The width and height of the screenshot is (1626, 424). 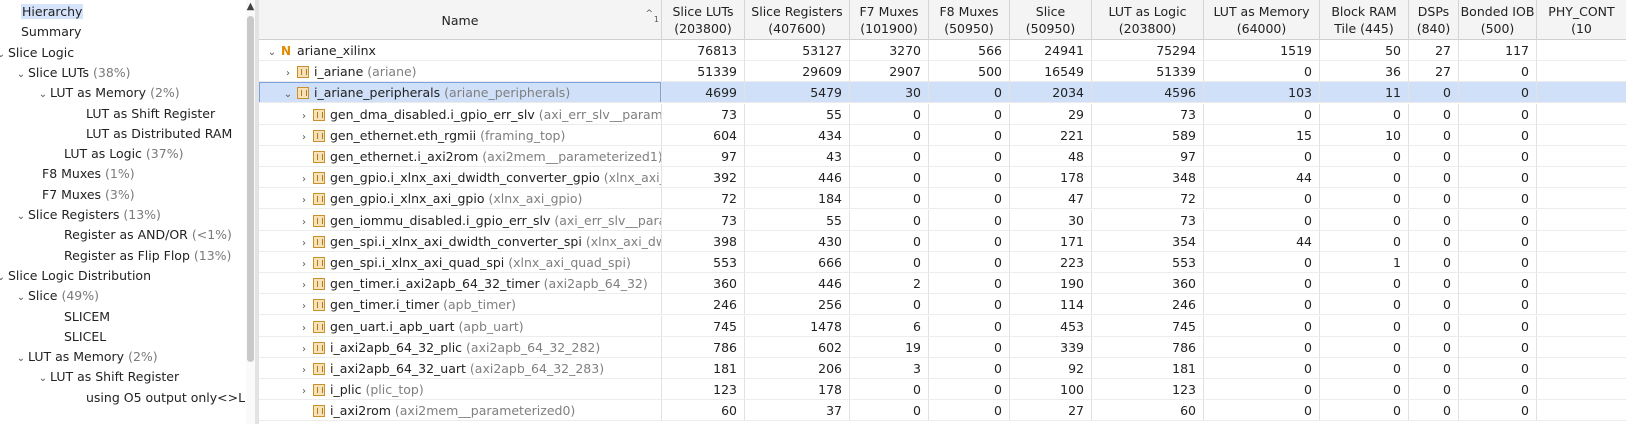 What do you see at coordinates (969, 20) in the screenshot?
I see `column-header: F8 Muxes (50950)` at bounding box center [969, 20].